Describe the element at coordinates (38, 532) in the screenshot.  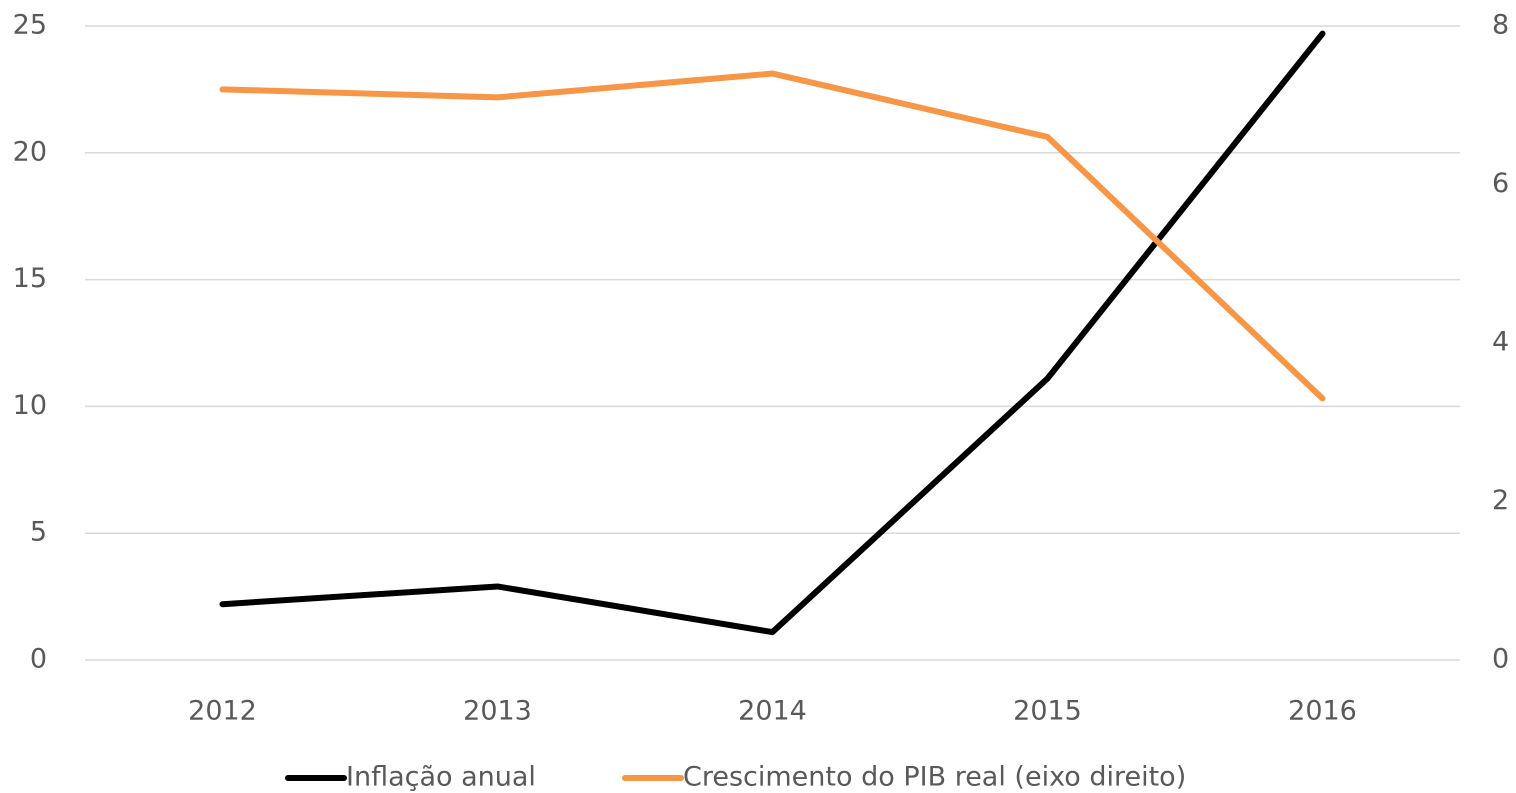
I see `y-tick-label: 5` at that location.